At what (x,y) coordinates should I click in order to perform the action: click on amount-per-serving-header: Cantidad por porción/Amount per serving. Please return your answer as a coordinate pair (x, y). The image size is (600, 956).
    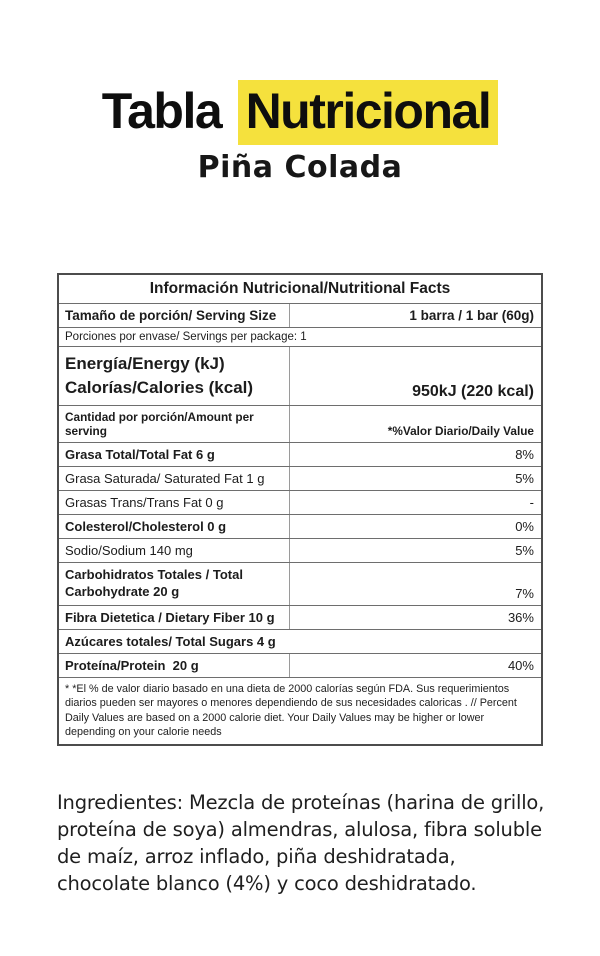
    Looking at the image, I should click on (175, 424).